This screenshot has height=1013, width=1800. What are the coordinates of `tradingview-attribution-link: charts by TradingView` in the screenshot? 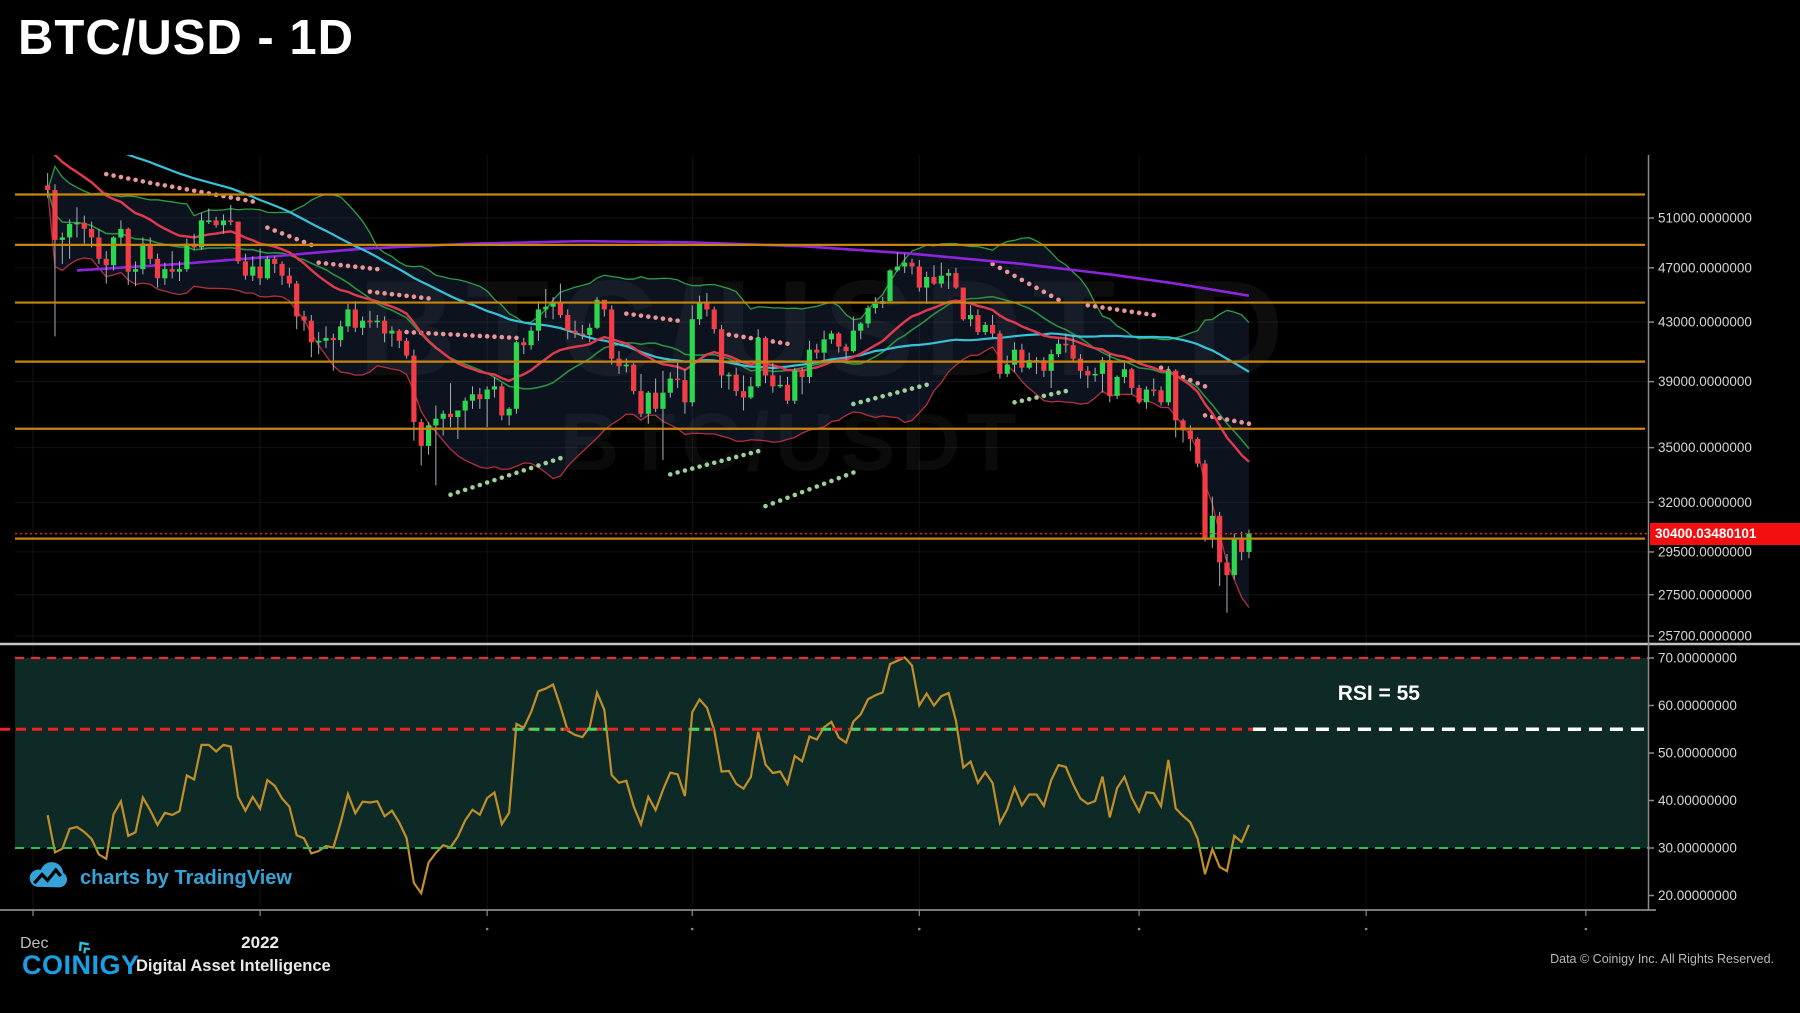 It's located at (159, 878).